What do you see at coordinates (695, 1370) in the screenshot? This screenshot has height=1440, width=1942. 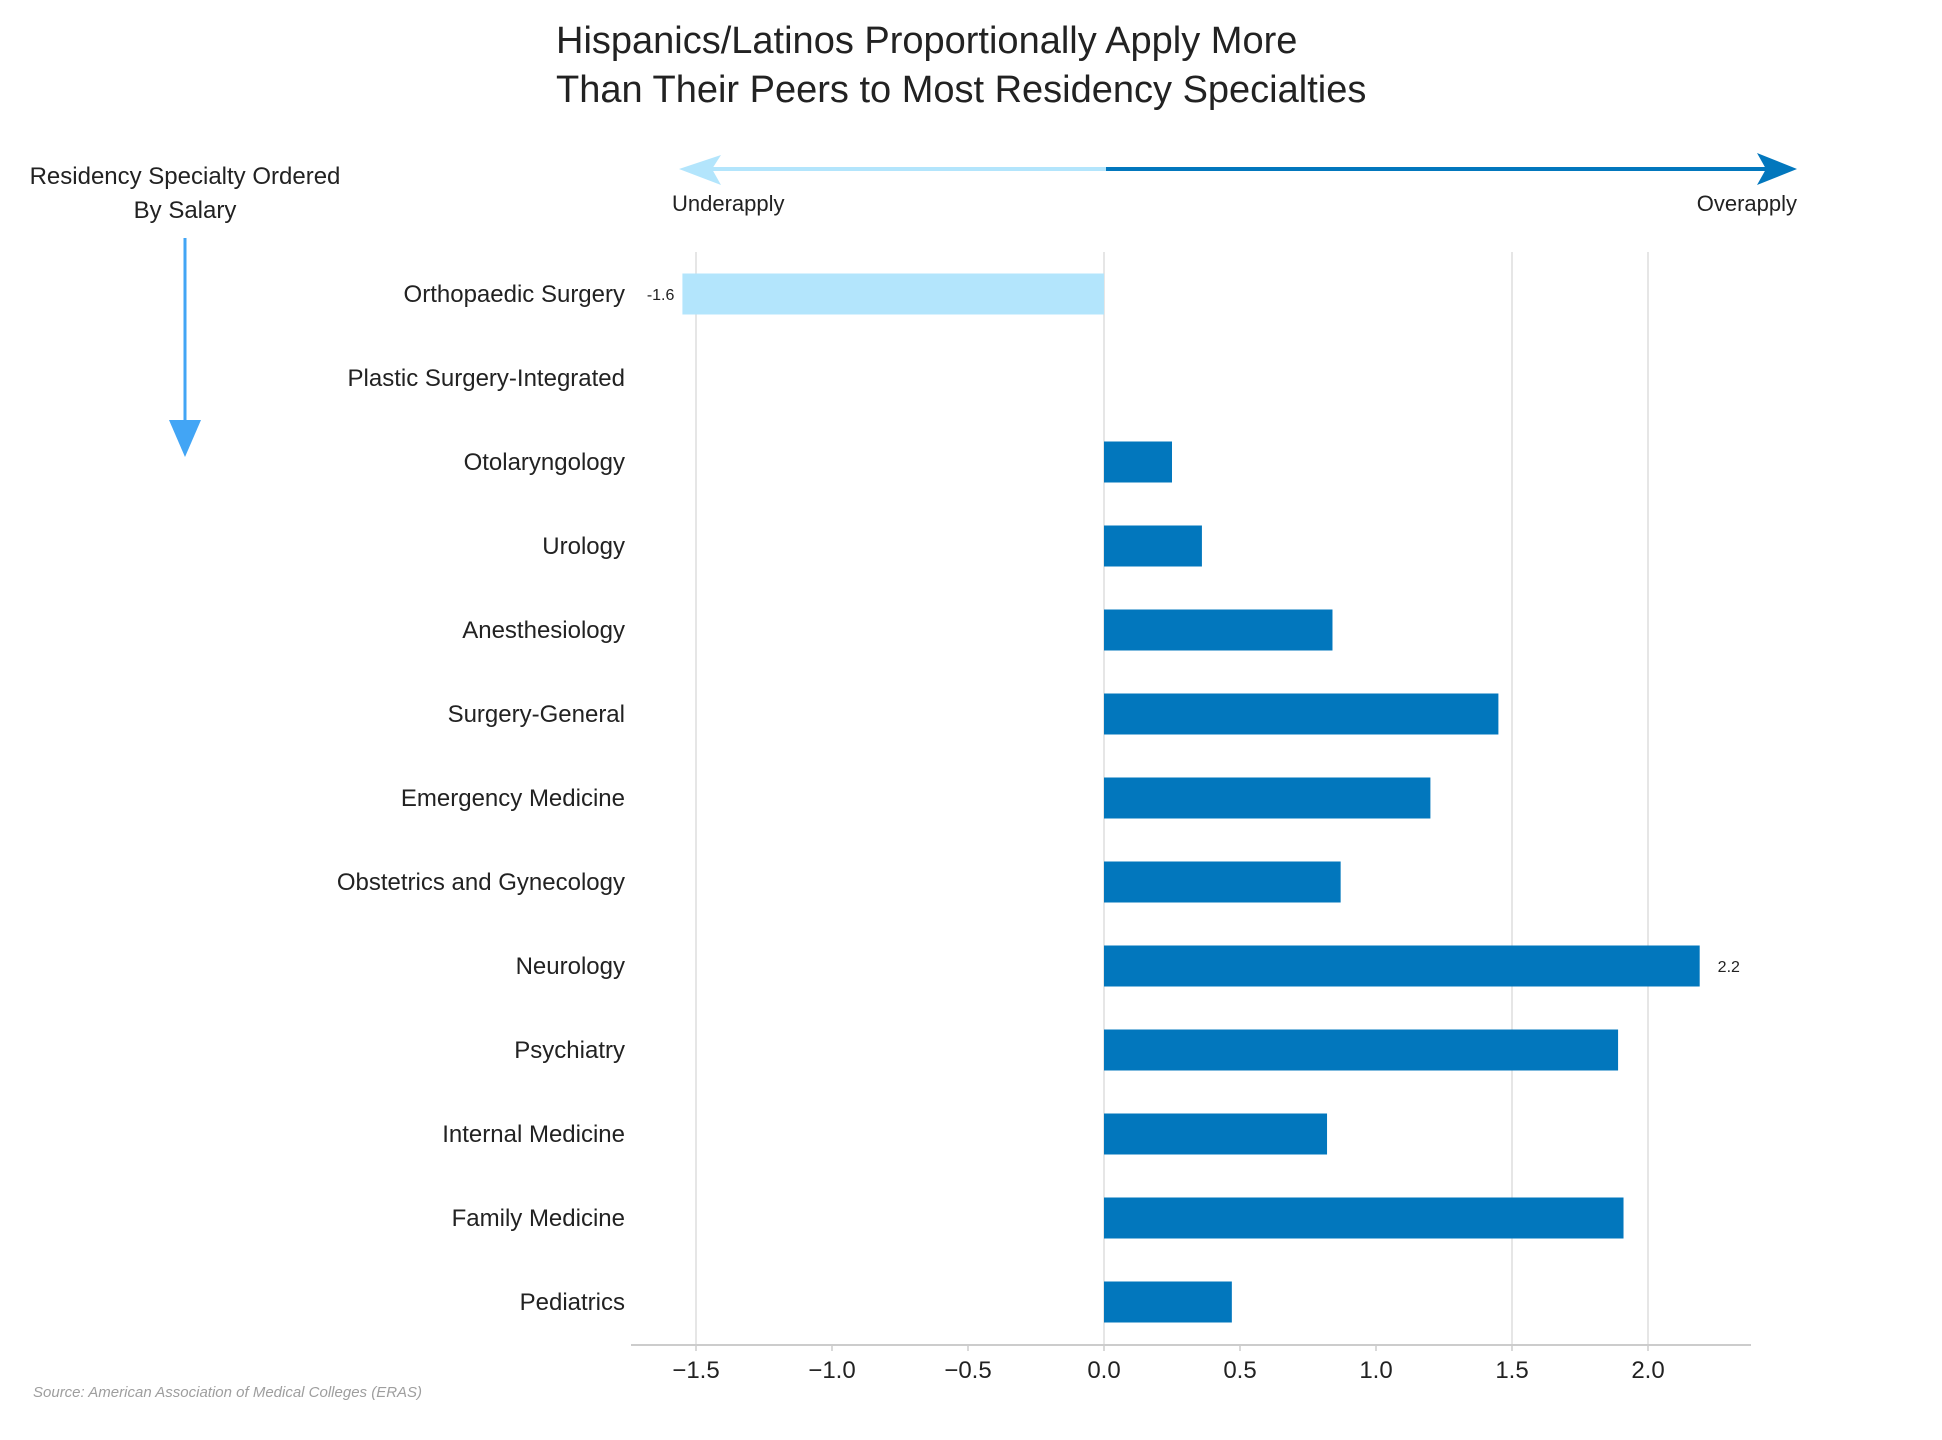 I see `x-tick-label: −1.5` at bounding box center [695, 1370].